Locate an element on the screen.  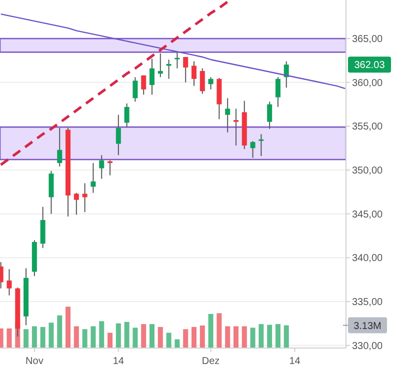
y-tick-label: 365,00 is located at coordinates (368, 40).